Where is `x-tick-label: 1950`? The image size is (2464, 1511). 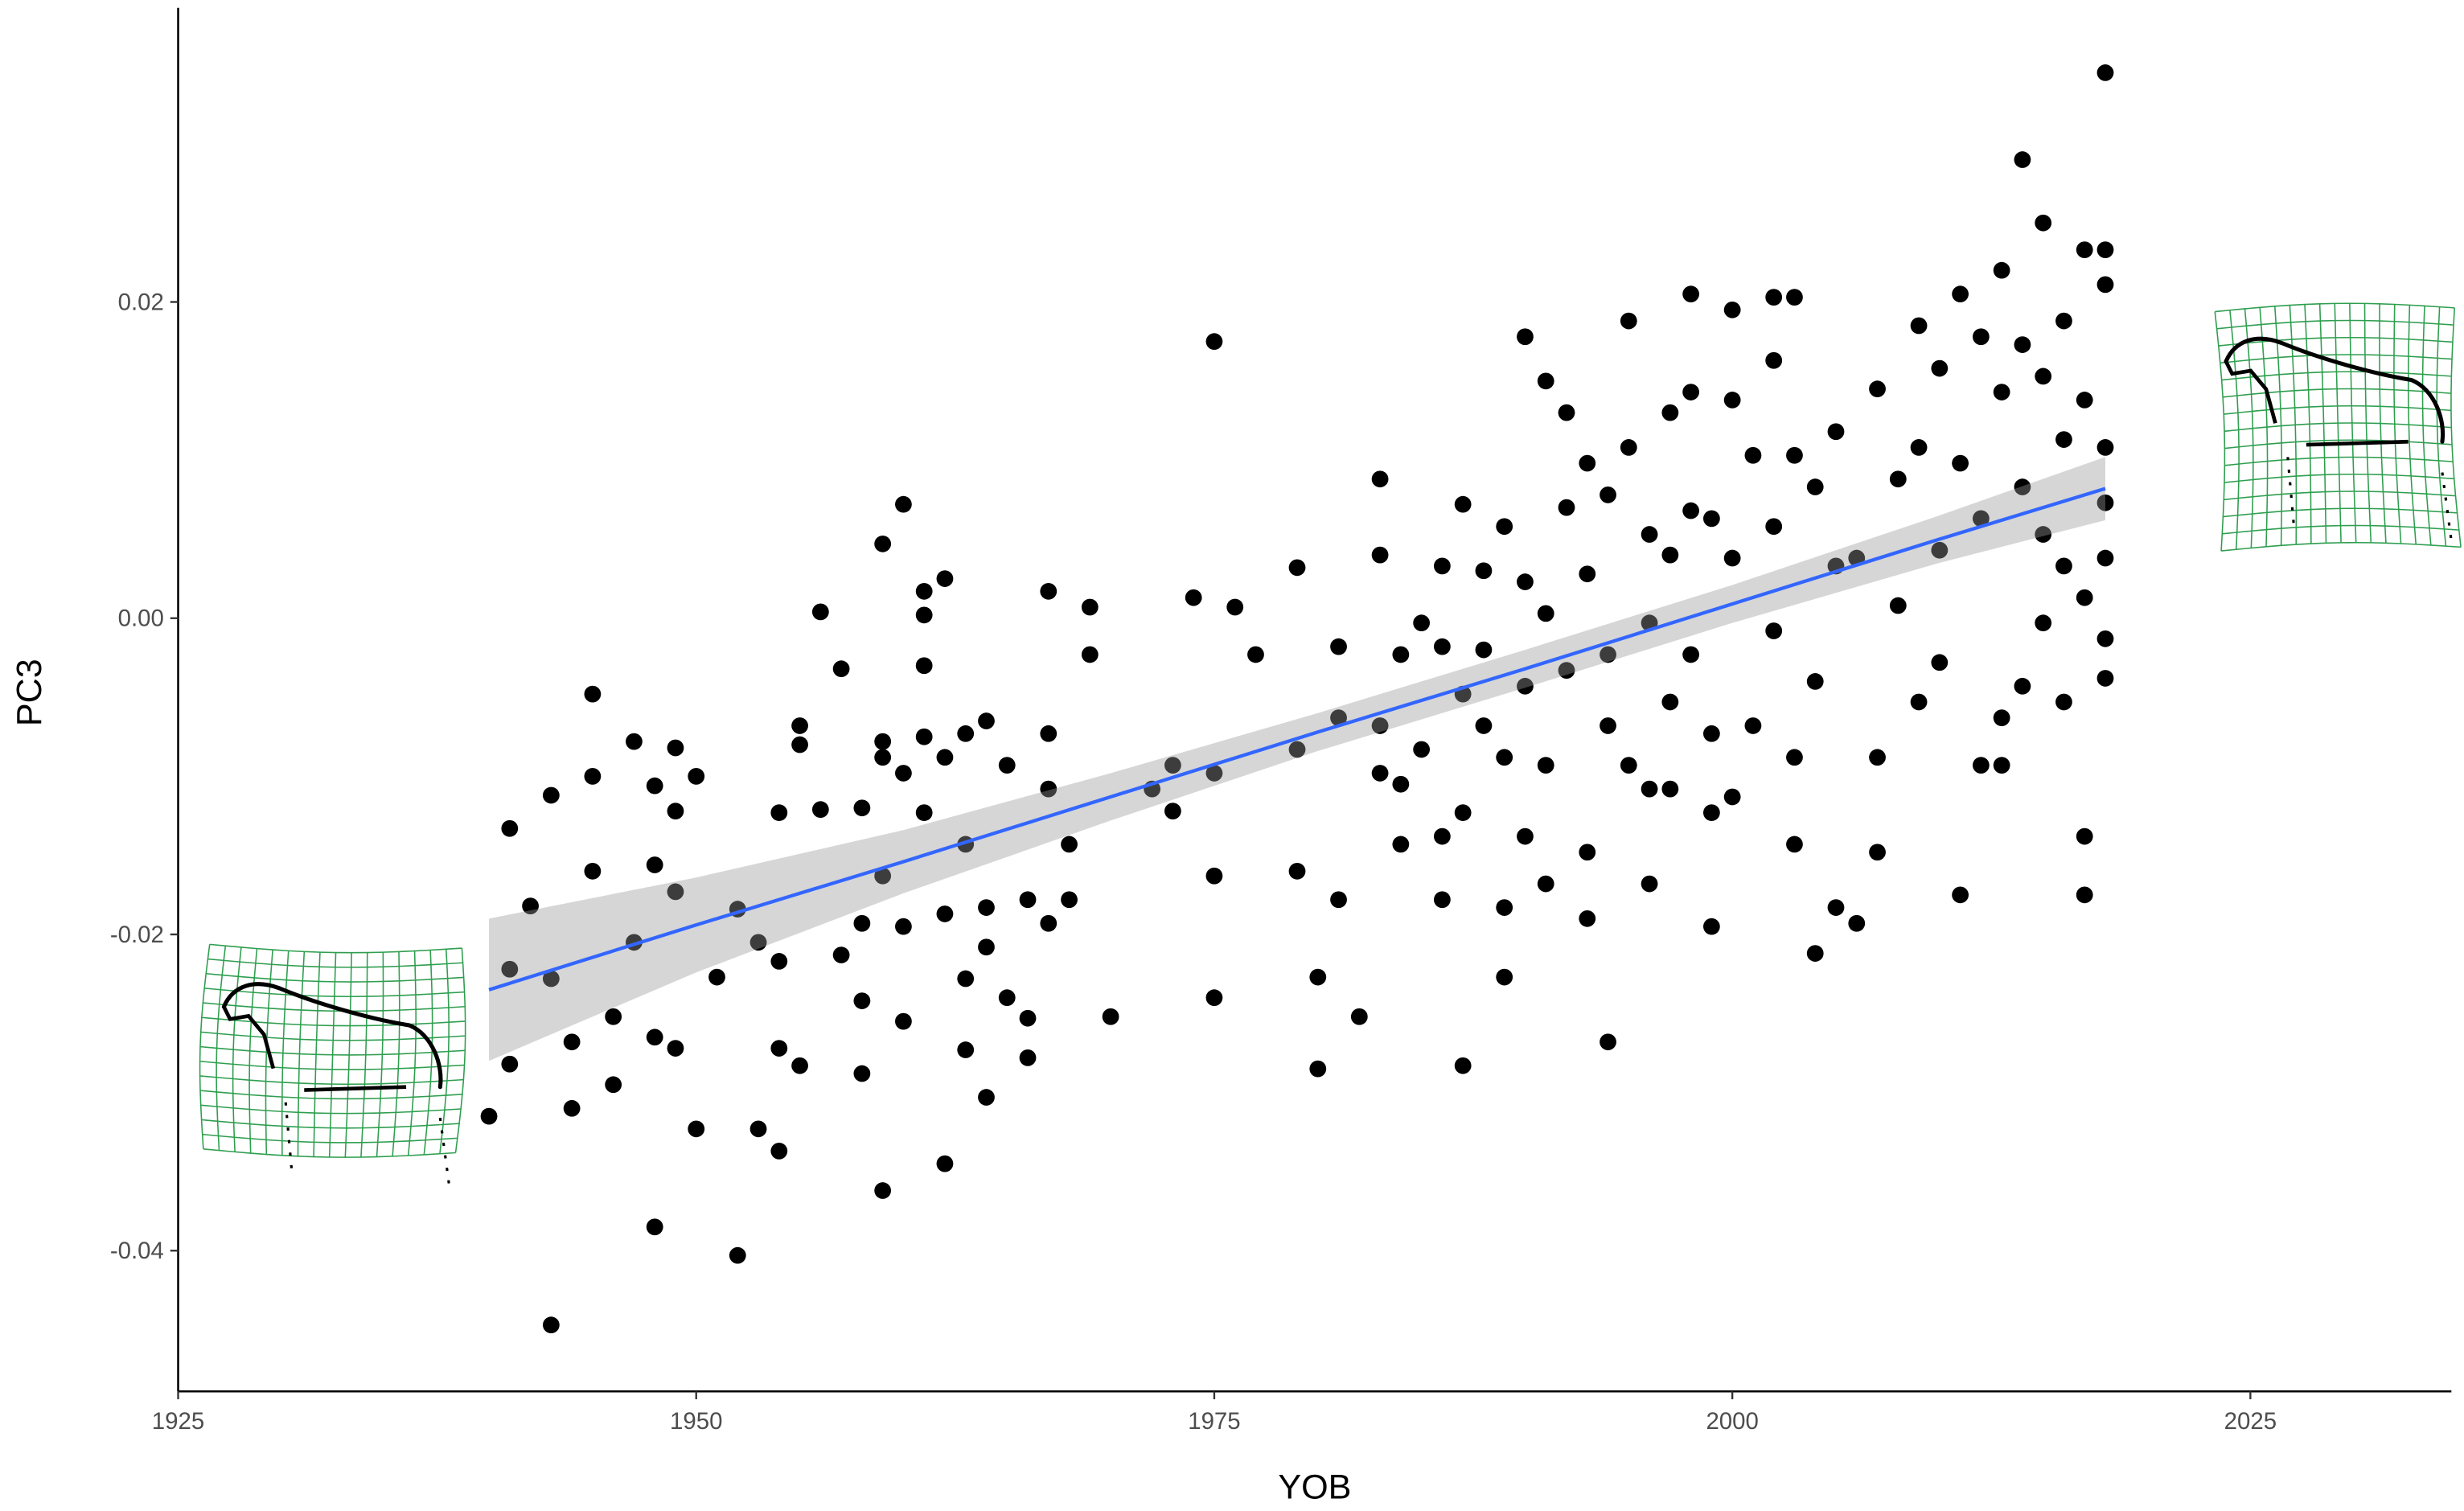 x-tick-label: 1950 is located at coordinates (696, 1421).